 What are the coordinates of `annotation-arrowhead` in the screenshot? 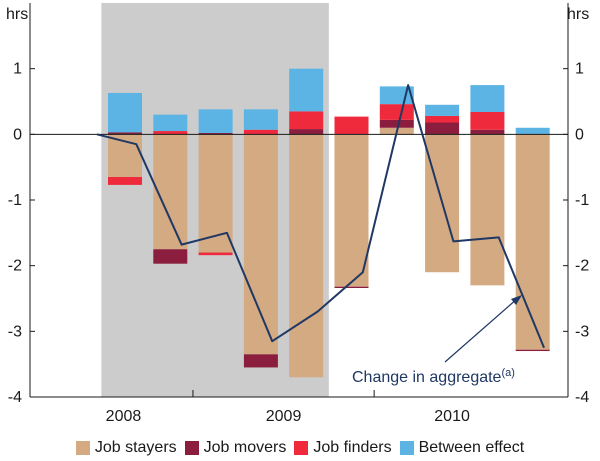 It's located at (516, 300).